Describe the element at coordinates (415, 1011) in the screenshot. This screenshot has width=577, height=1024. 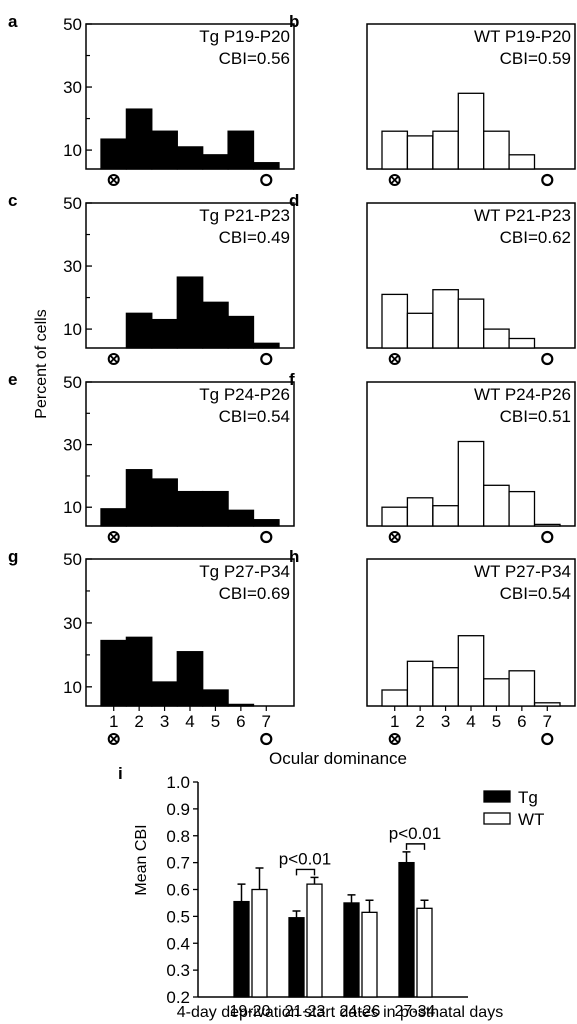
I see `summary-x-tick-label-27-34: 27-34` at that location.